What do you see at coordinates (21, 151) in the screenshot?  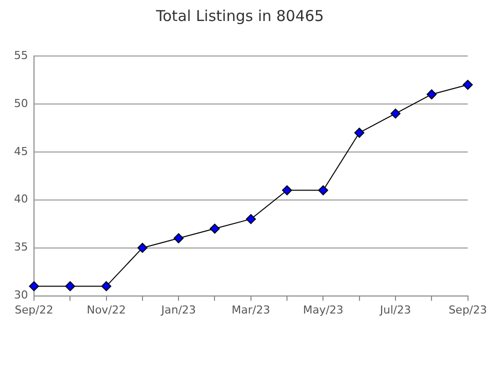 I see `y-tick-label: 45` at bounding box center [21, 151].